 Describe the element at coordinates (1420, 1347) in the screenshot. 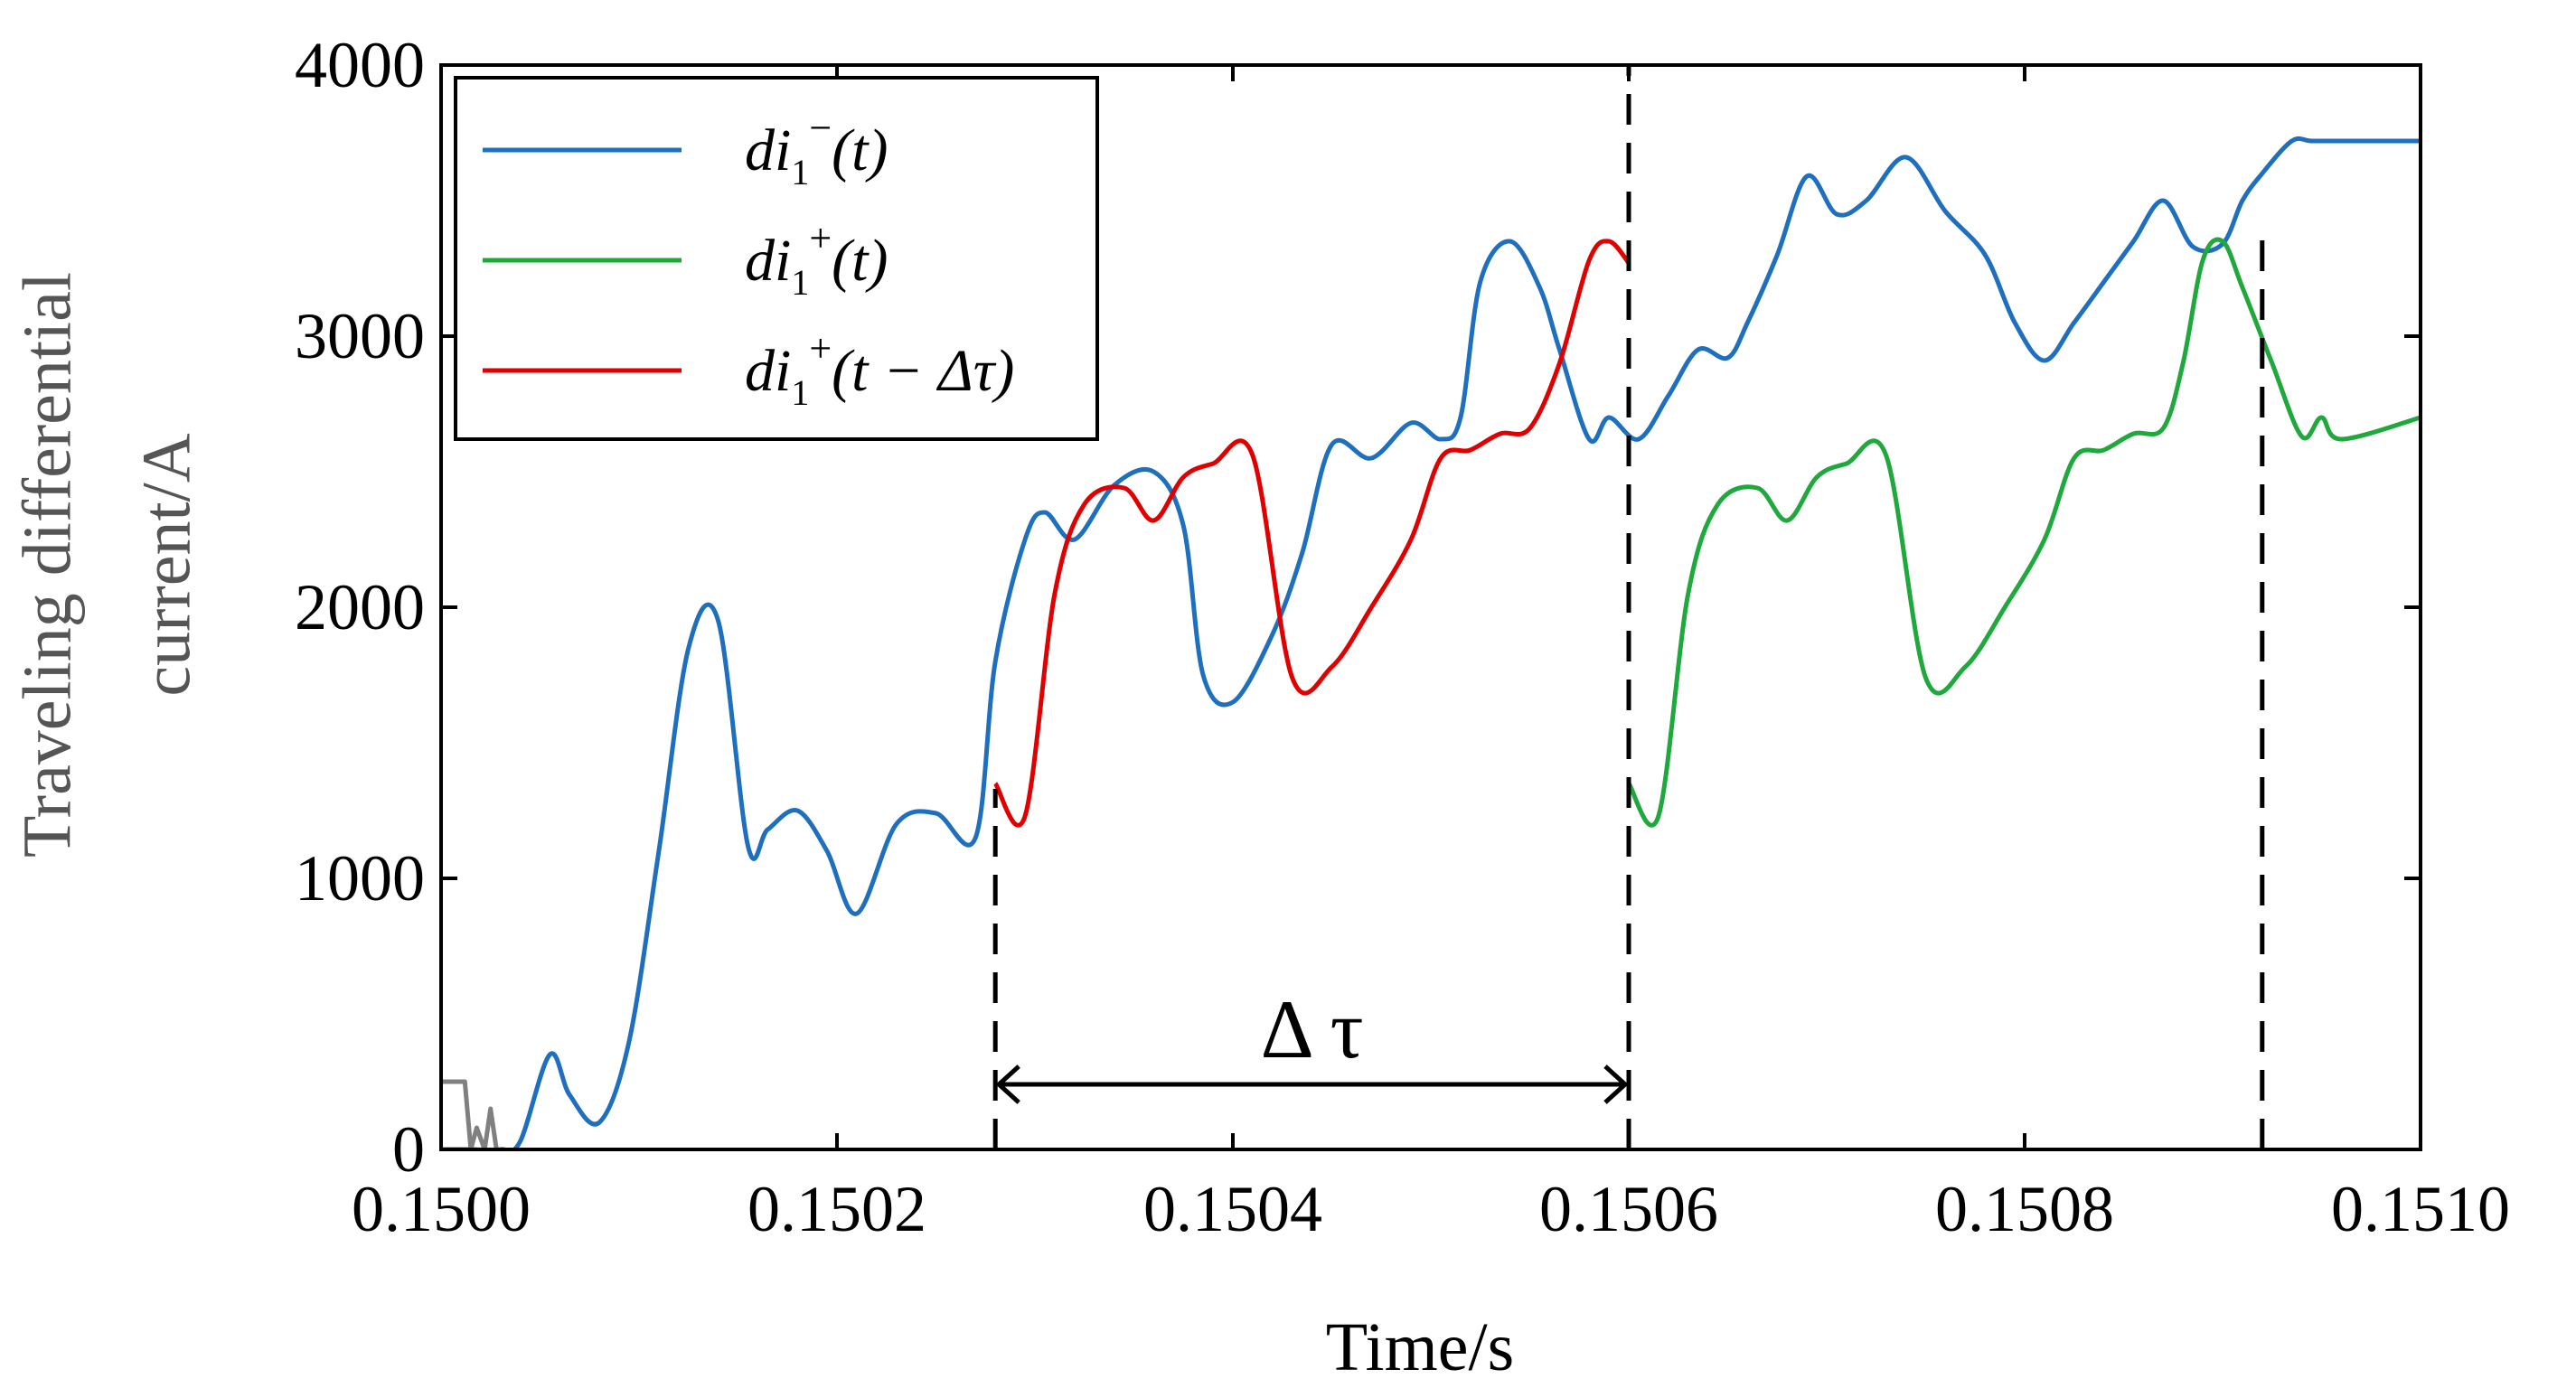

I see `x-axis-title: Time/s` at that location.